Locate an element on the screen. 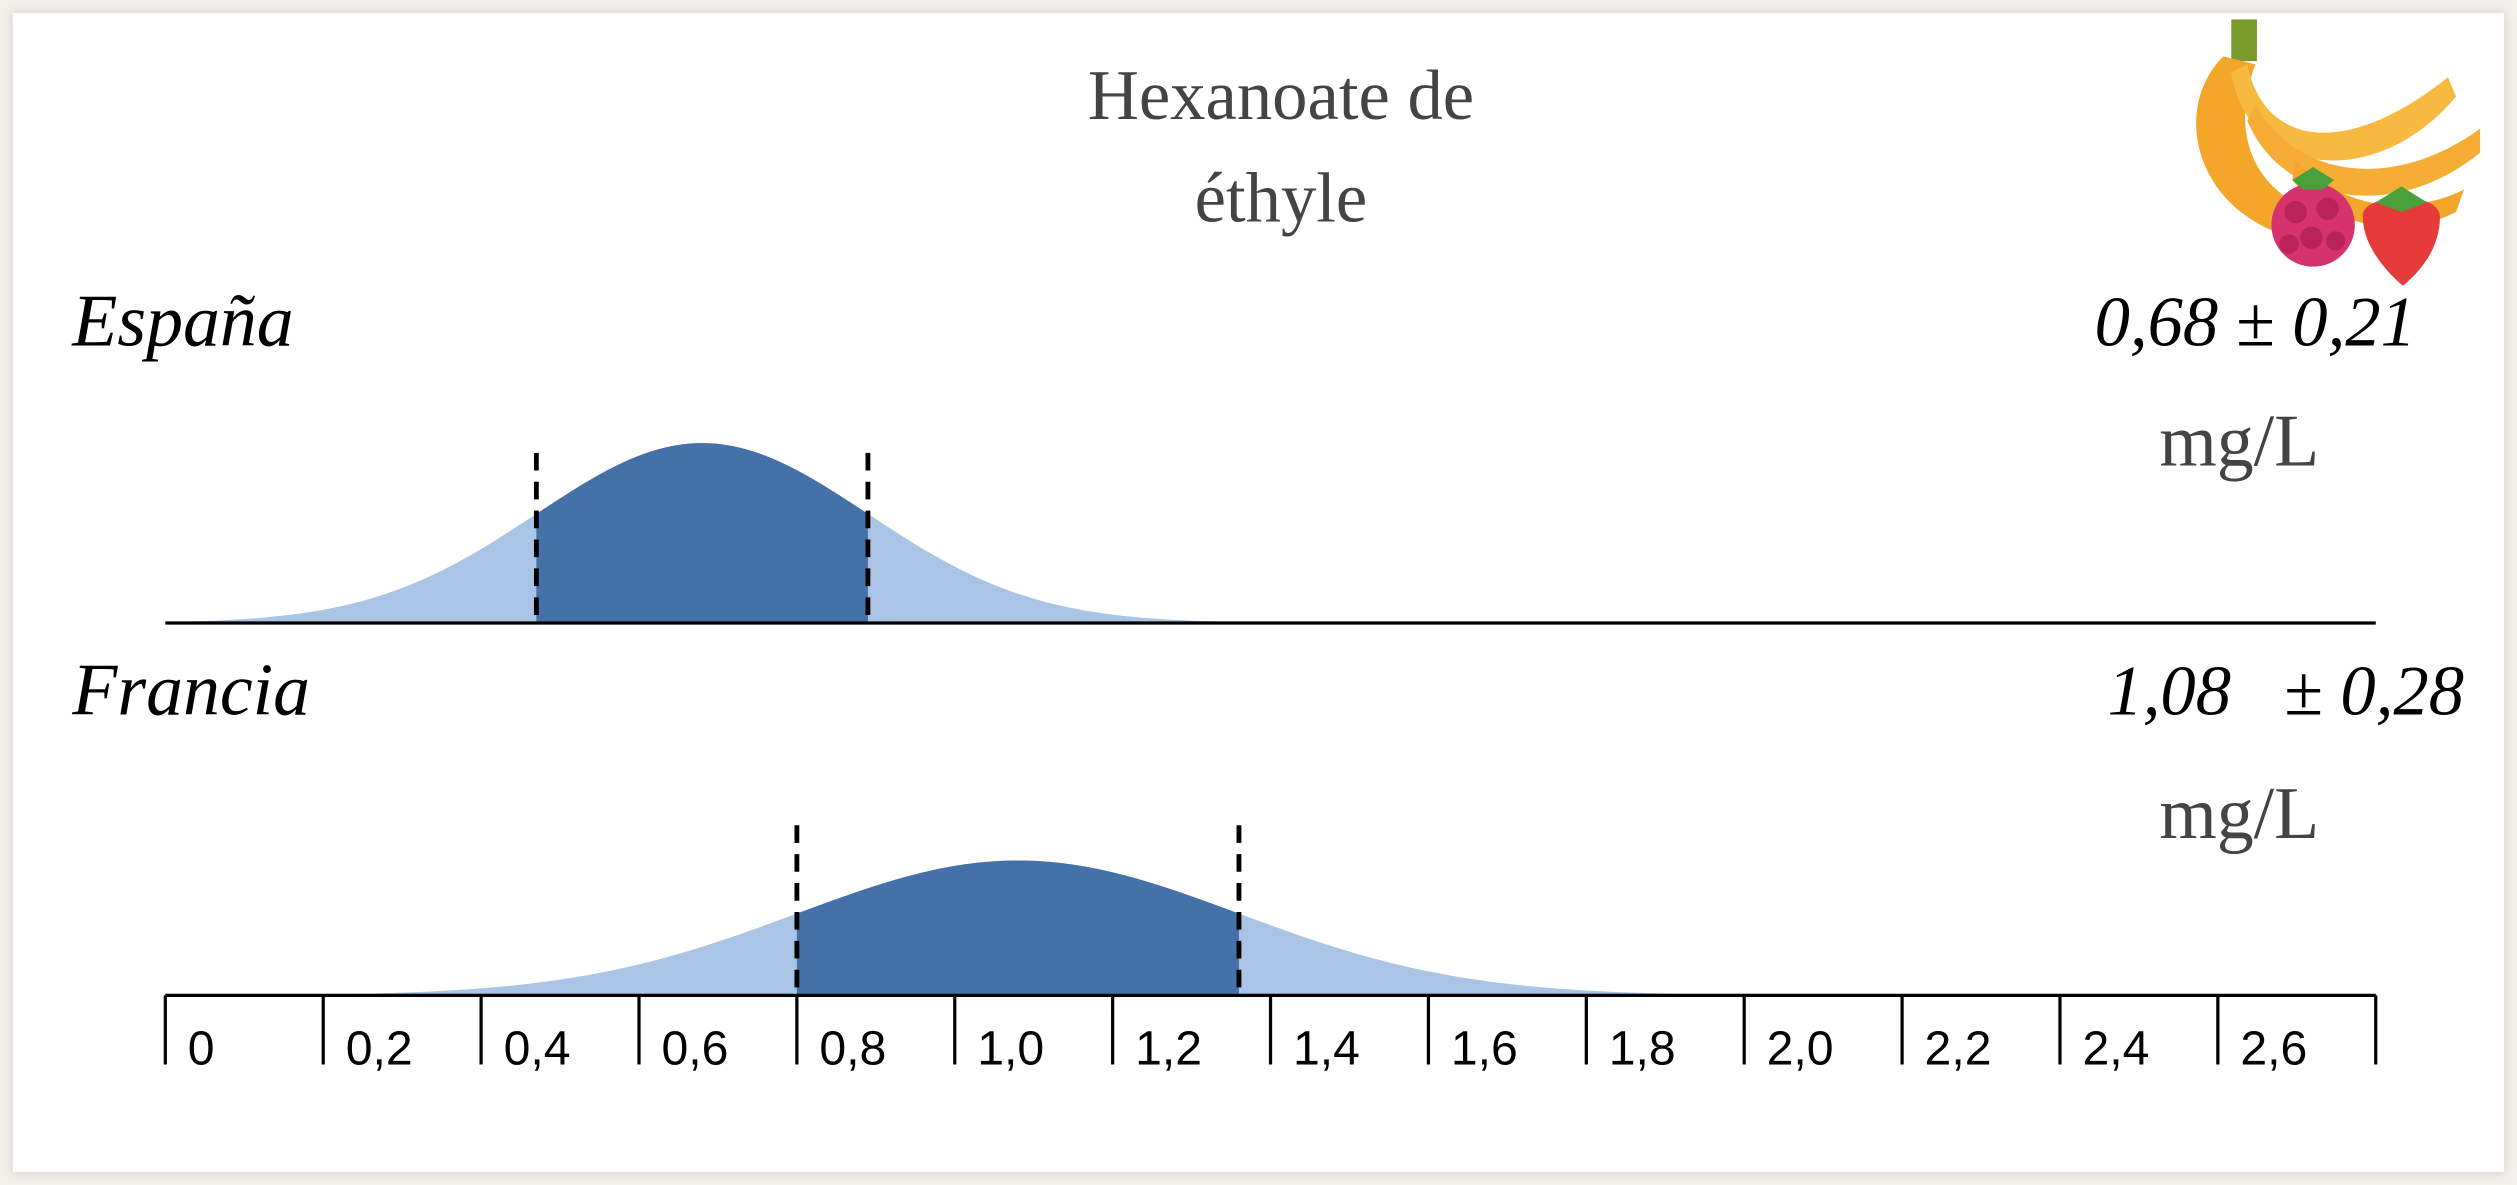 The width and height of the screenshot is (2517, 1185). x-tick-label: 0,2 is located at coordinates (379, 1048).